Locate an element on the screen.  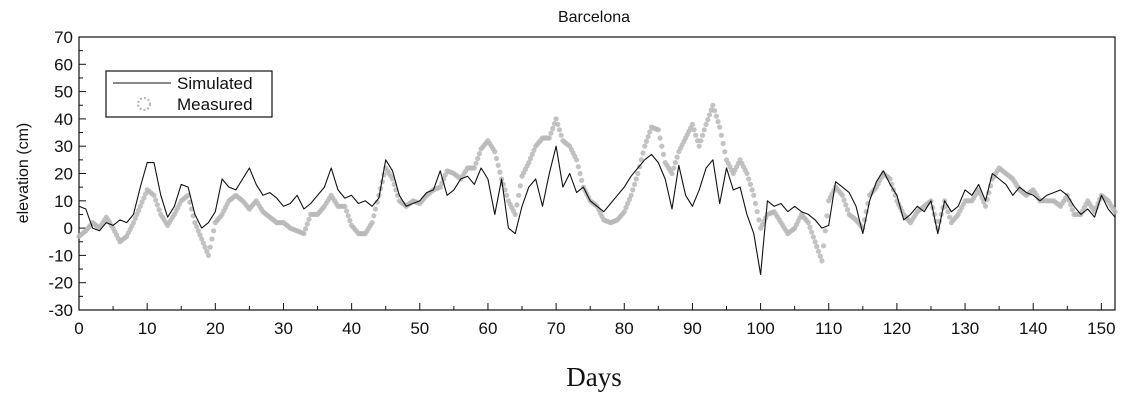
y-tick-label: 0 is located at coordinates (68, 228).